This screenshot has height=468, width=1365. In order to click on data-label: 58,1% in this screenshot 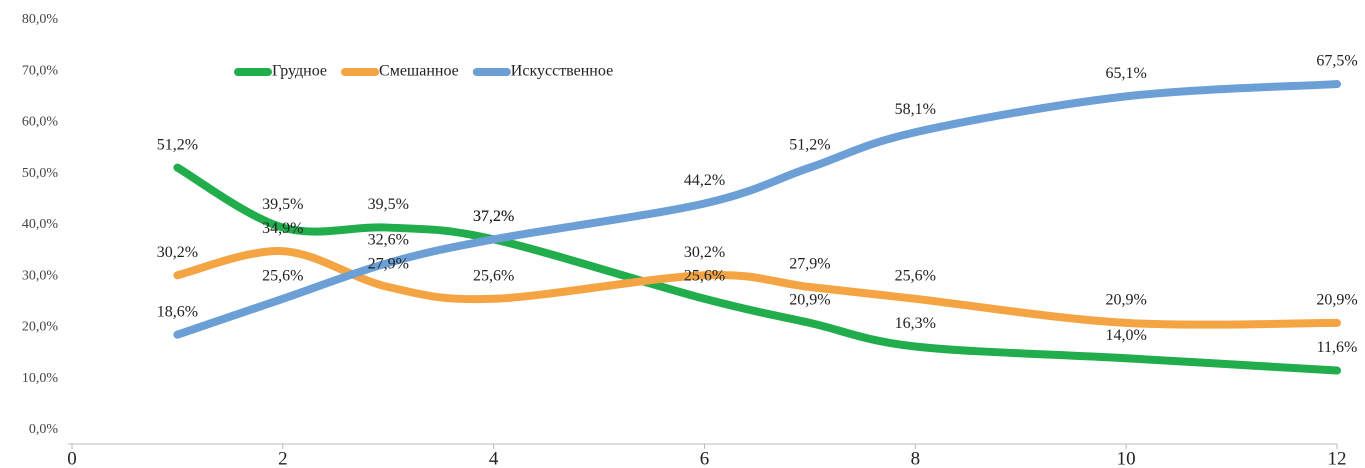, I will do `click(915, 109)`.